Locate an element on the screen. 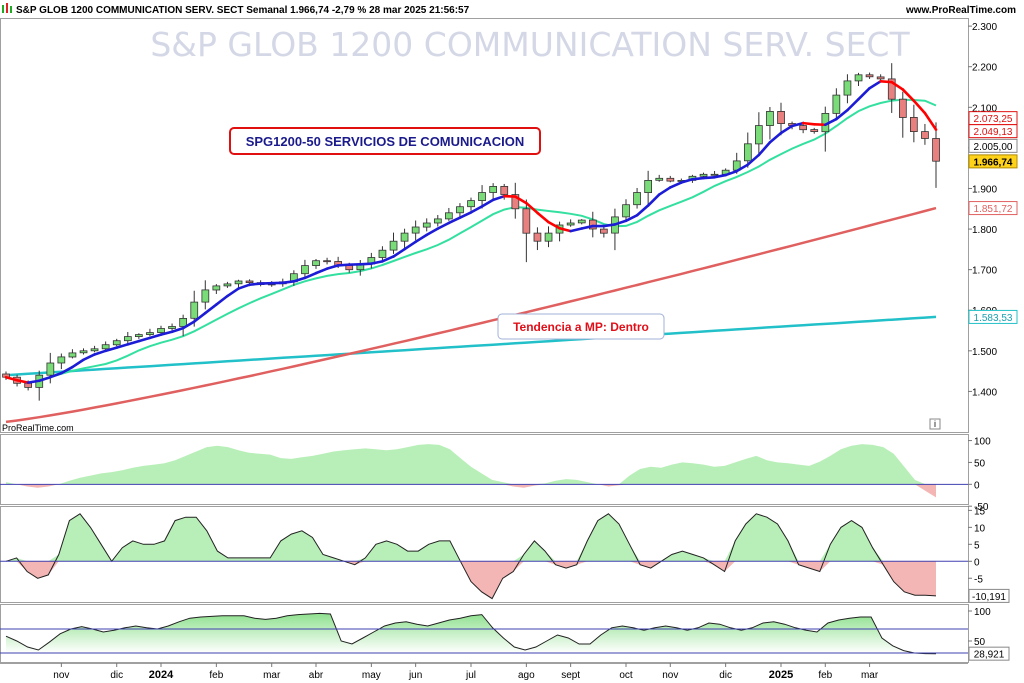 This screenshot has height=683, width=1024. osc-value-box is located at coordinates (989, 653).